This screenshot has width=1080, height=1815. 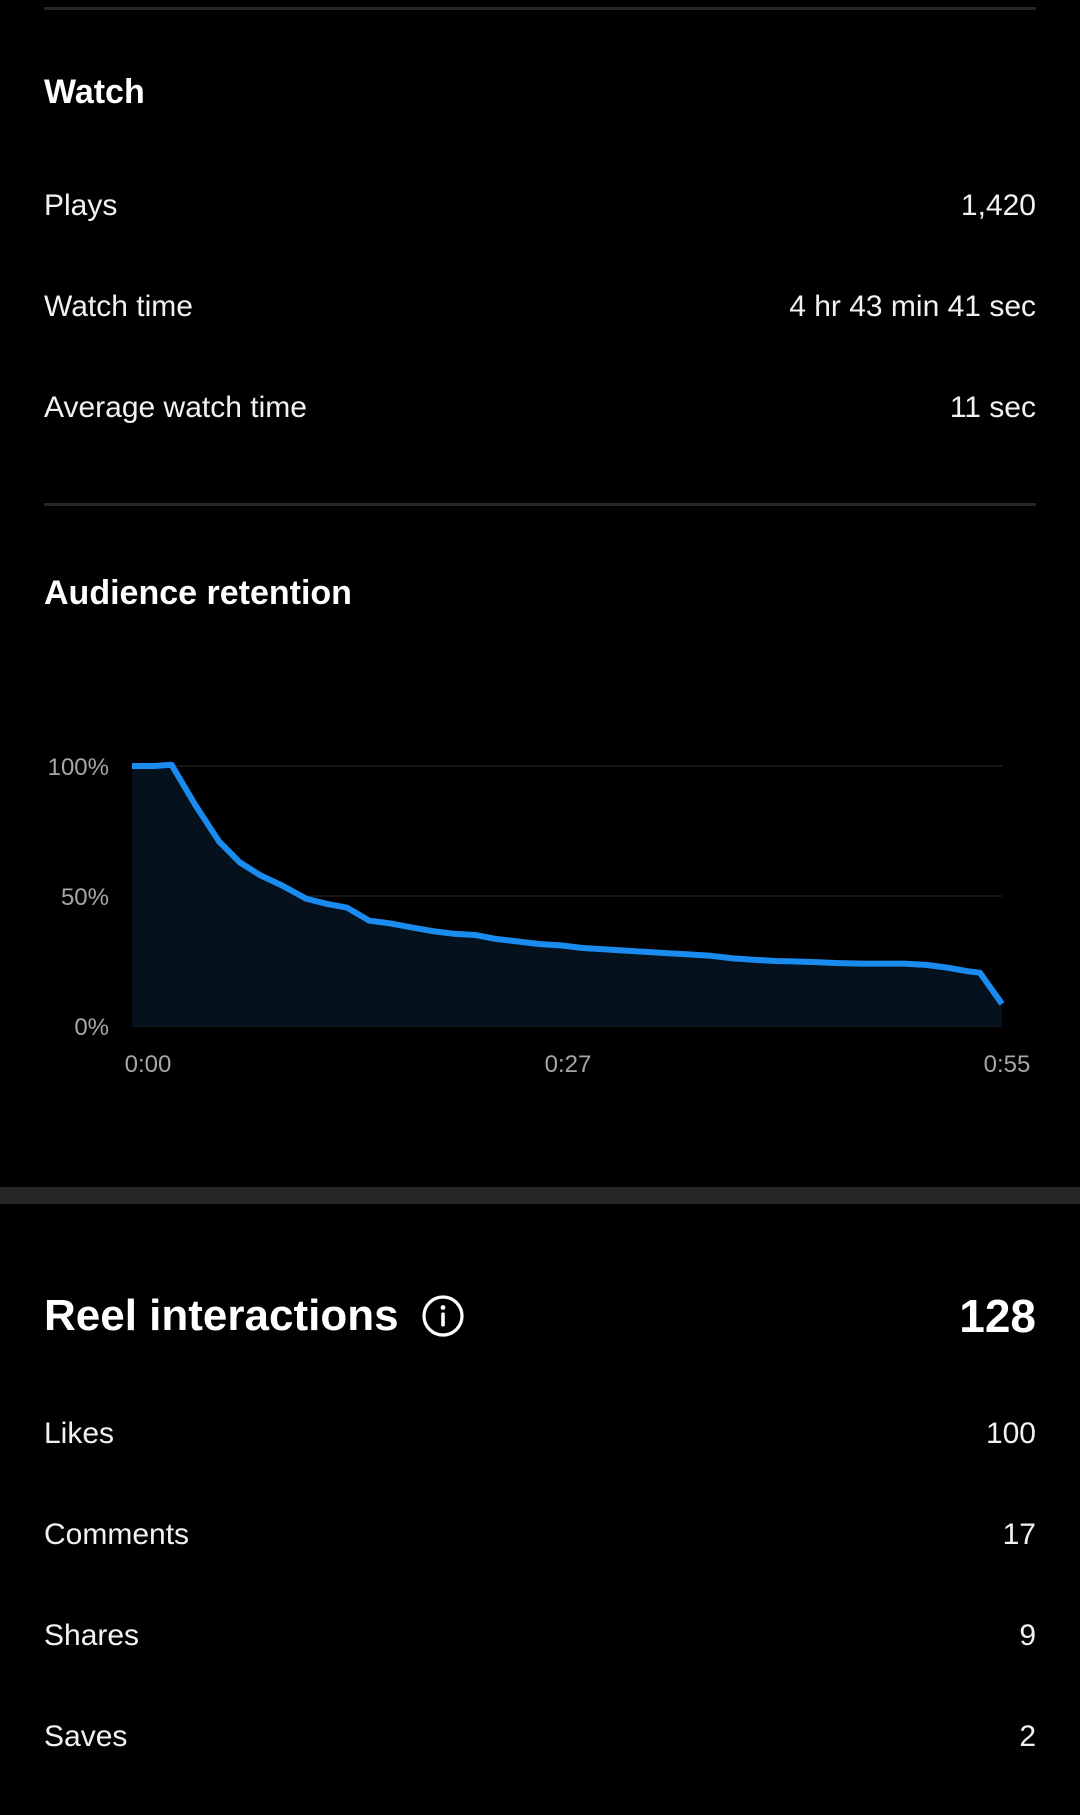 What do you see at coordinates (540, 1636) in the screenshot?
I see `shares-row: Shares 9` at bounding box center [540, 1636].